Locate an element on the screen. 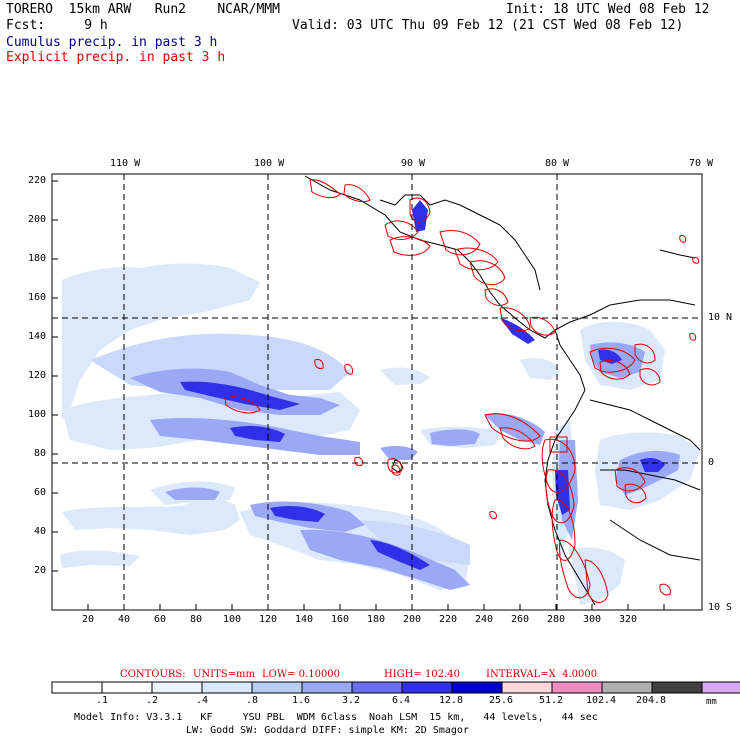 Image resolution: width=740 pixels, height=740 pixels. x-tick-label: 320 is located at coordinates (628, 619).